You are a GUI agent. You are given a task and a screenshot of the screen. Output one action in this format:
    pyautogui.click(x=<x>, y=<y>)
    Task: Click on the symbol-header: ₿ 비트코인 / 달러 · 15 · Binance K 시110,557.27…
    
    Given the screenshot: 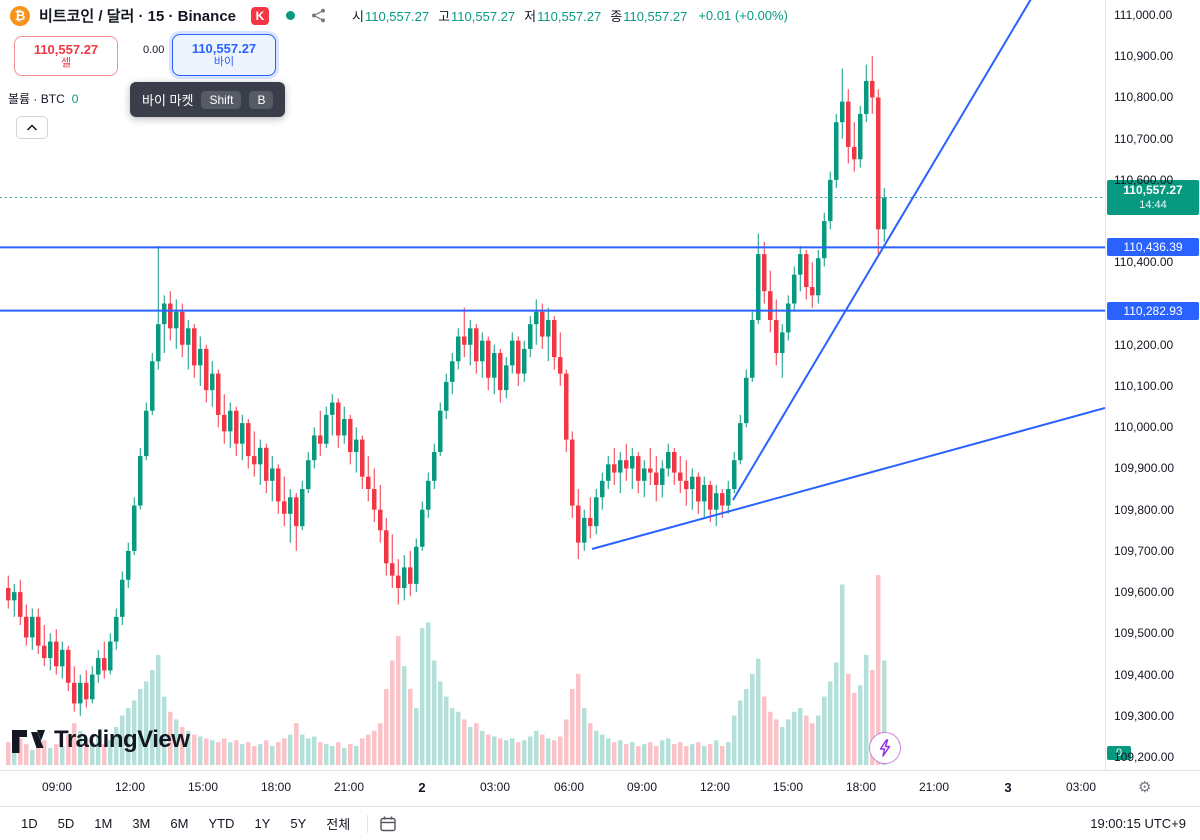 What is the action you would take?
    pyautogui.click(x=399, y=15)
    